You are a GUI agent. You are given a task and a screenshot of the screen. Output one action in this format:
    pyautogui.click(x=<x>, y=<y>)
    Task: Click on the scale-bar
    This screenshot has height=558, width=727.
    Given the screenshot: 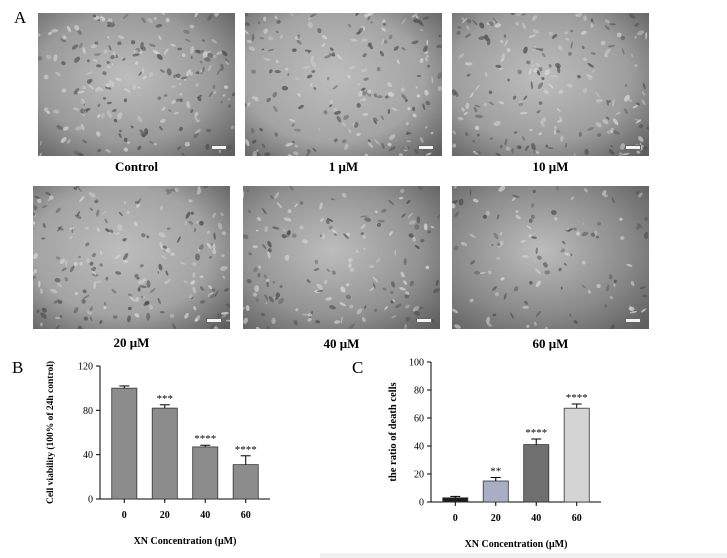 What is the action you would take?
    pyautogui.click(x=633, y=147)
    